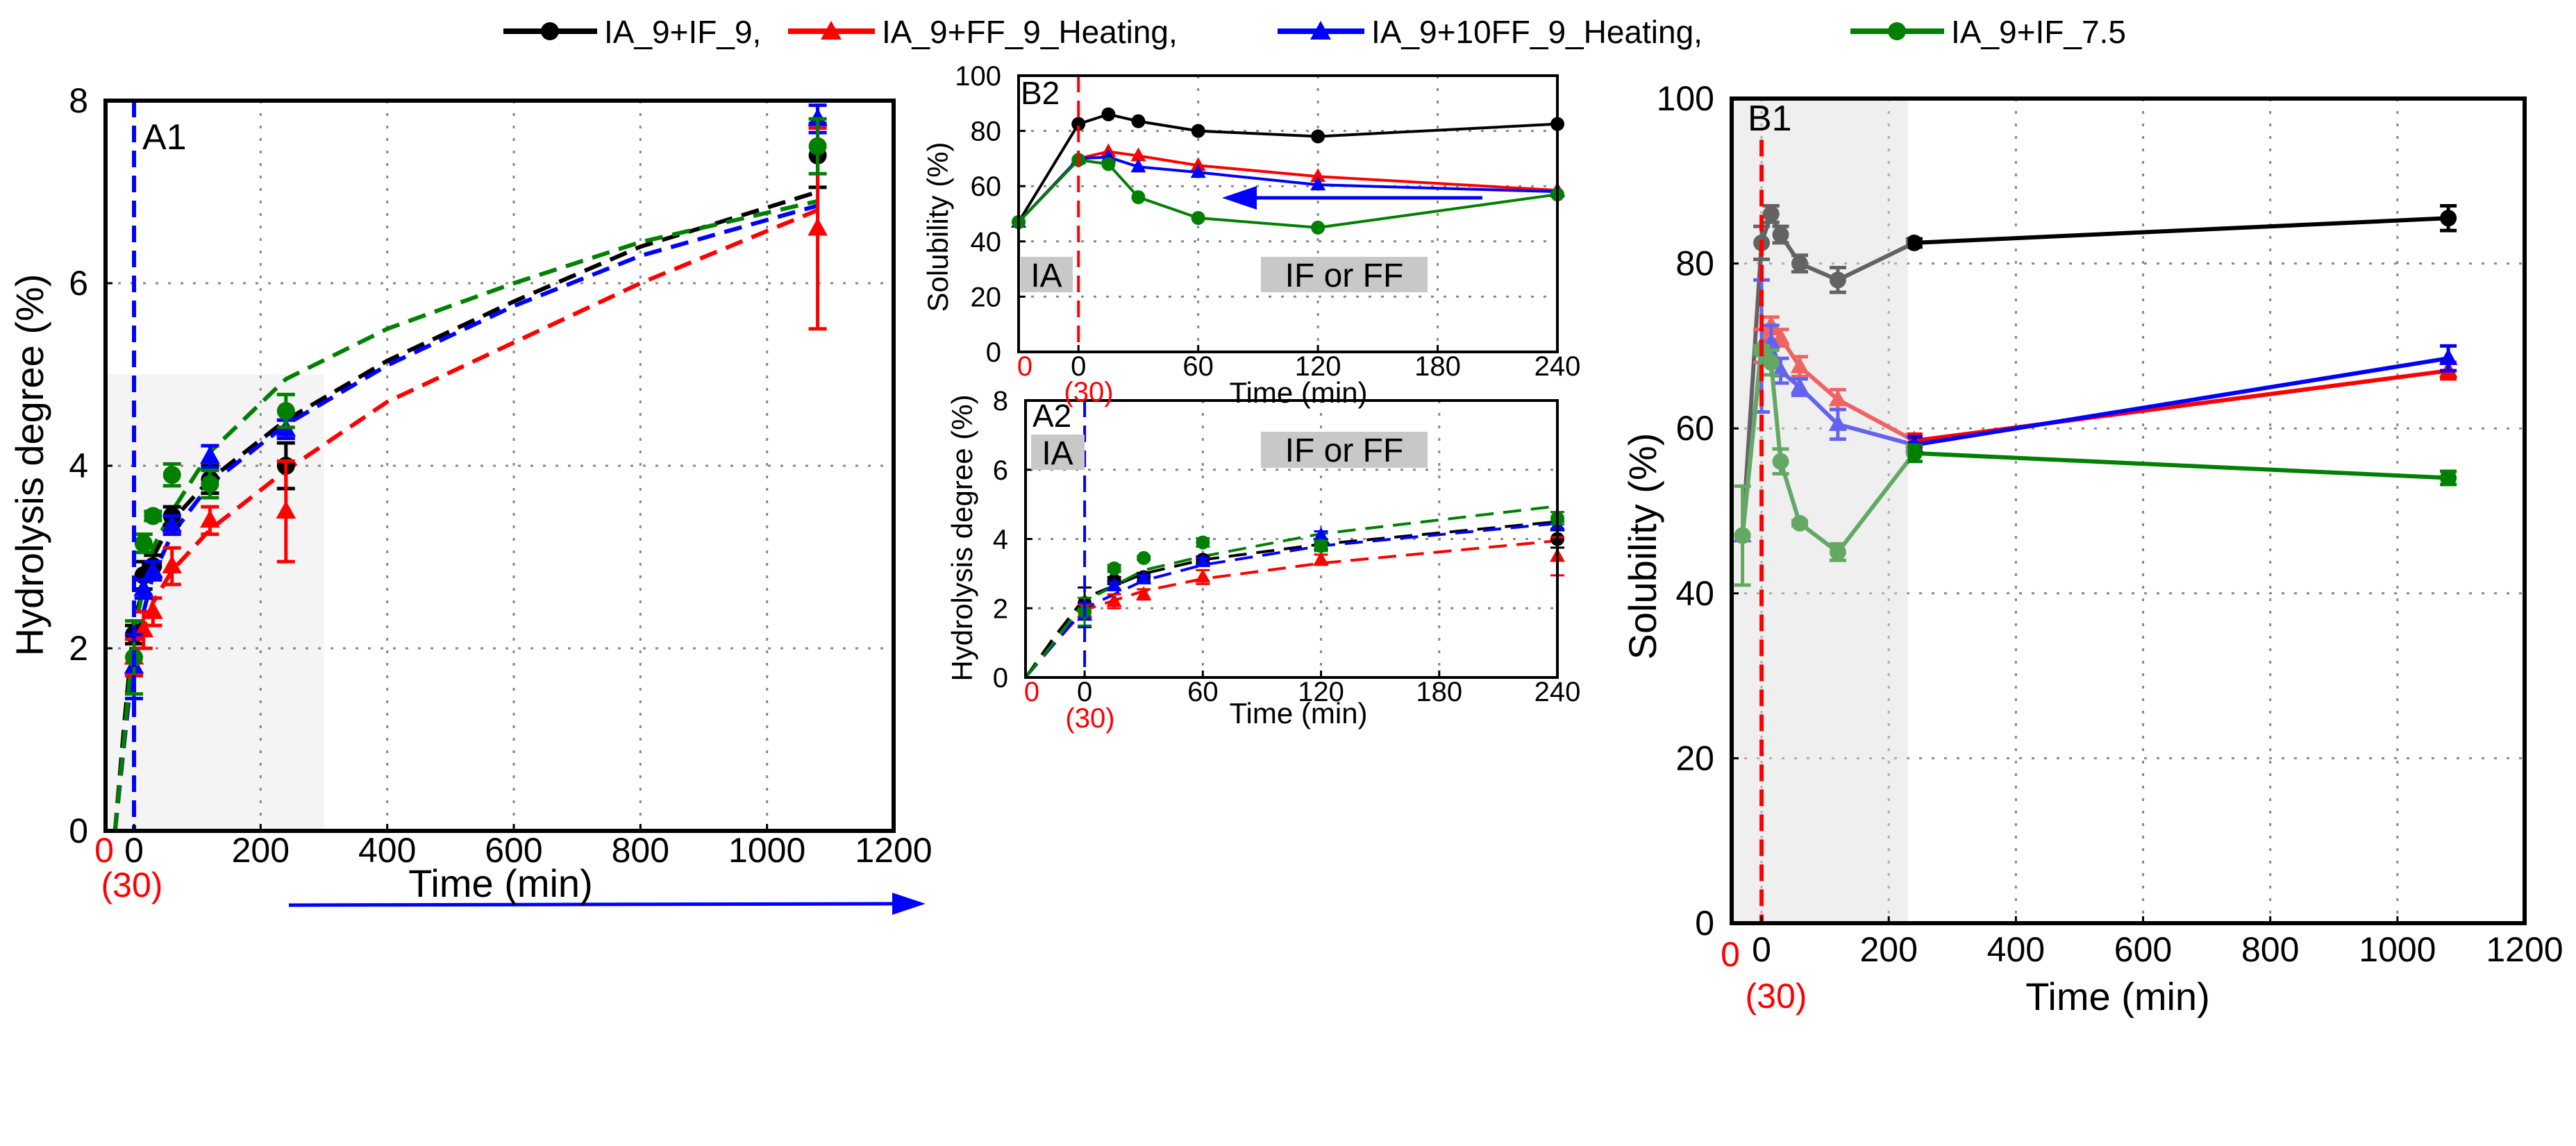  What do you see at coordinates (1770, 119) in the screenshot?
I see `panel-label-b1: B1` at bounding box center [1770, 119].